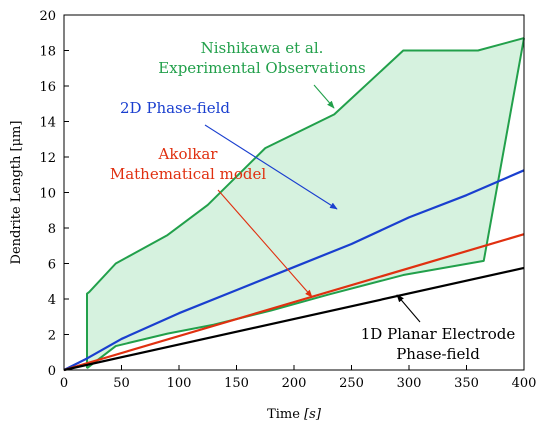  I want to click on y-tick-label: 16, so click(47, 87).